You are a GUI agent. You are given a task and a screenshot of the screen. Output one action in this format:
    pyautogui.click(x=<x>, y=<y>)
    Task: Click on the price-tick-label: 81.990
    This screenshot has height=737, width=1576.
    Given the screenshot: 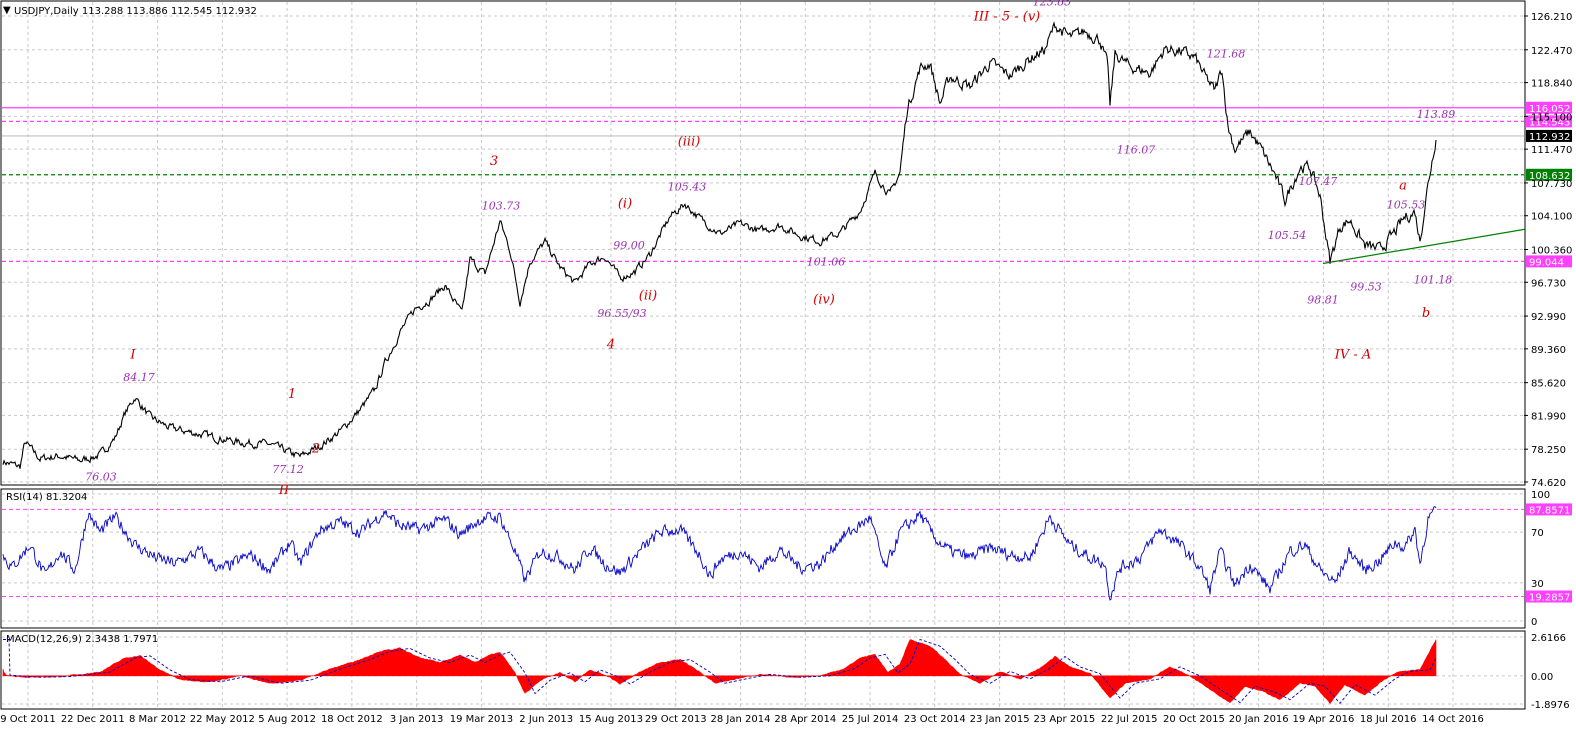 What is the action you would take?
    pyautogui.click(x=1548, y=416)
    